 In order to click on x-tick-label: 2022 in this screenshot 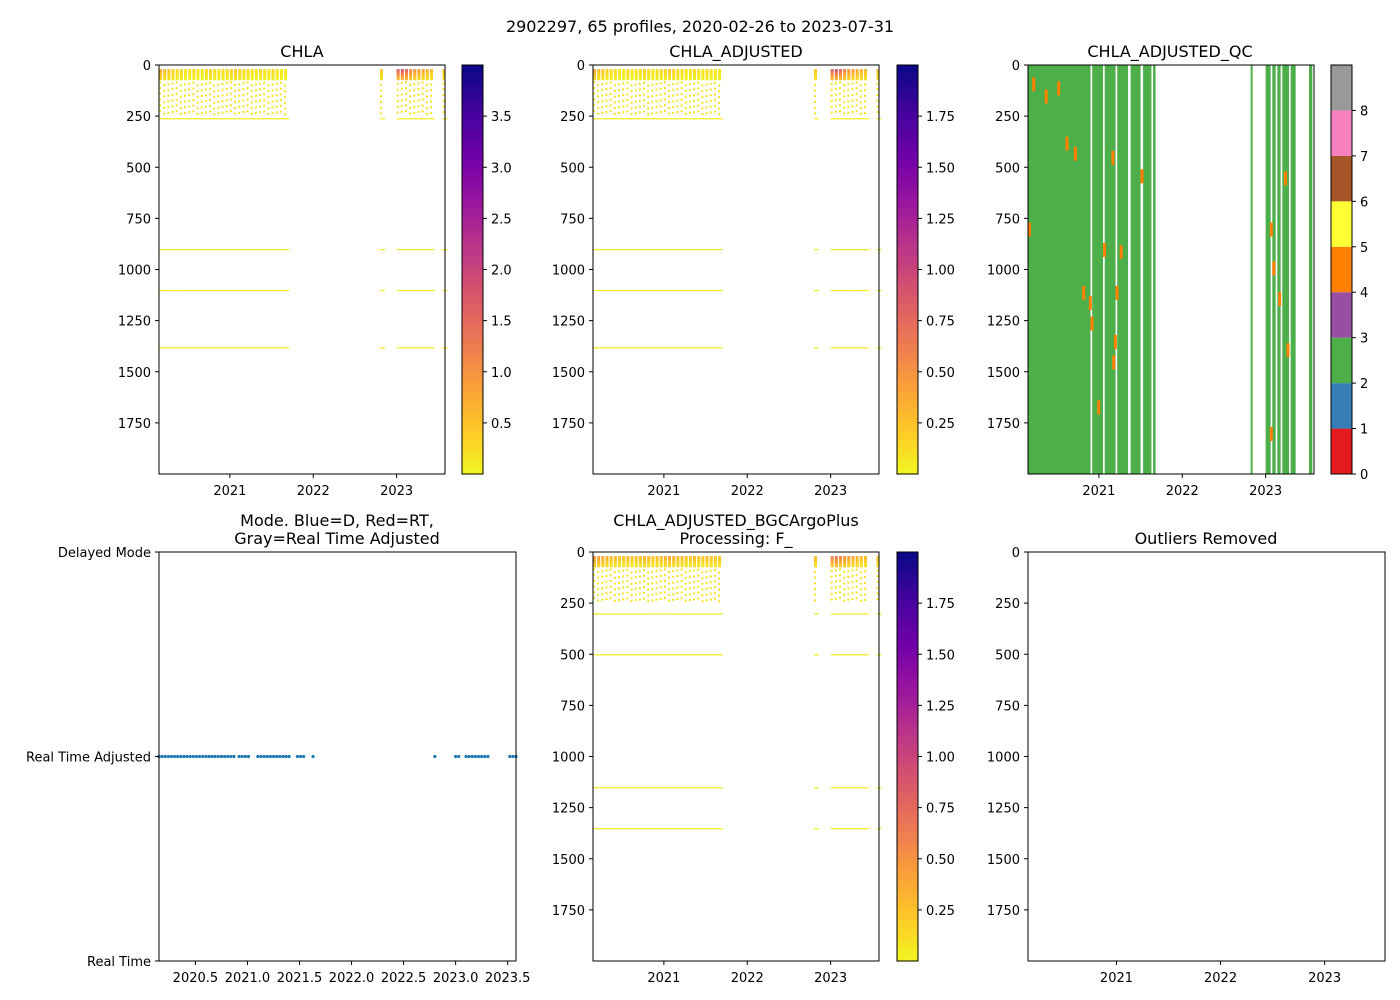, I will do `click(747, 978)`.